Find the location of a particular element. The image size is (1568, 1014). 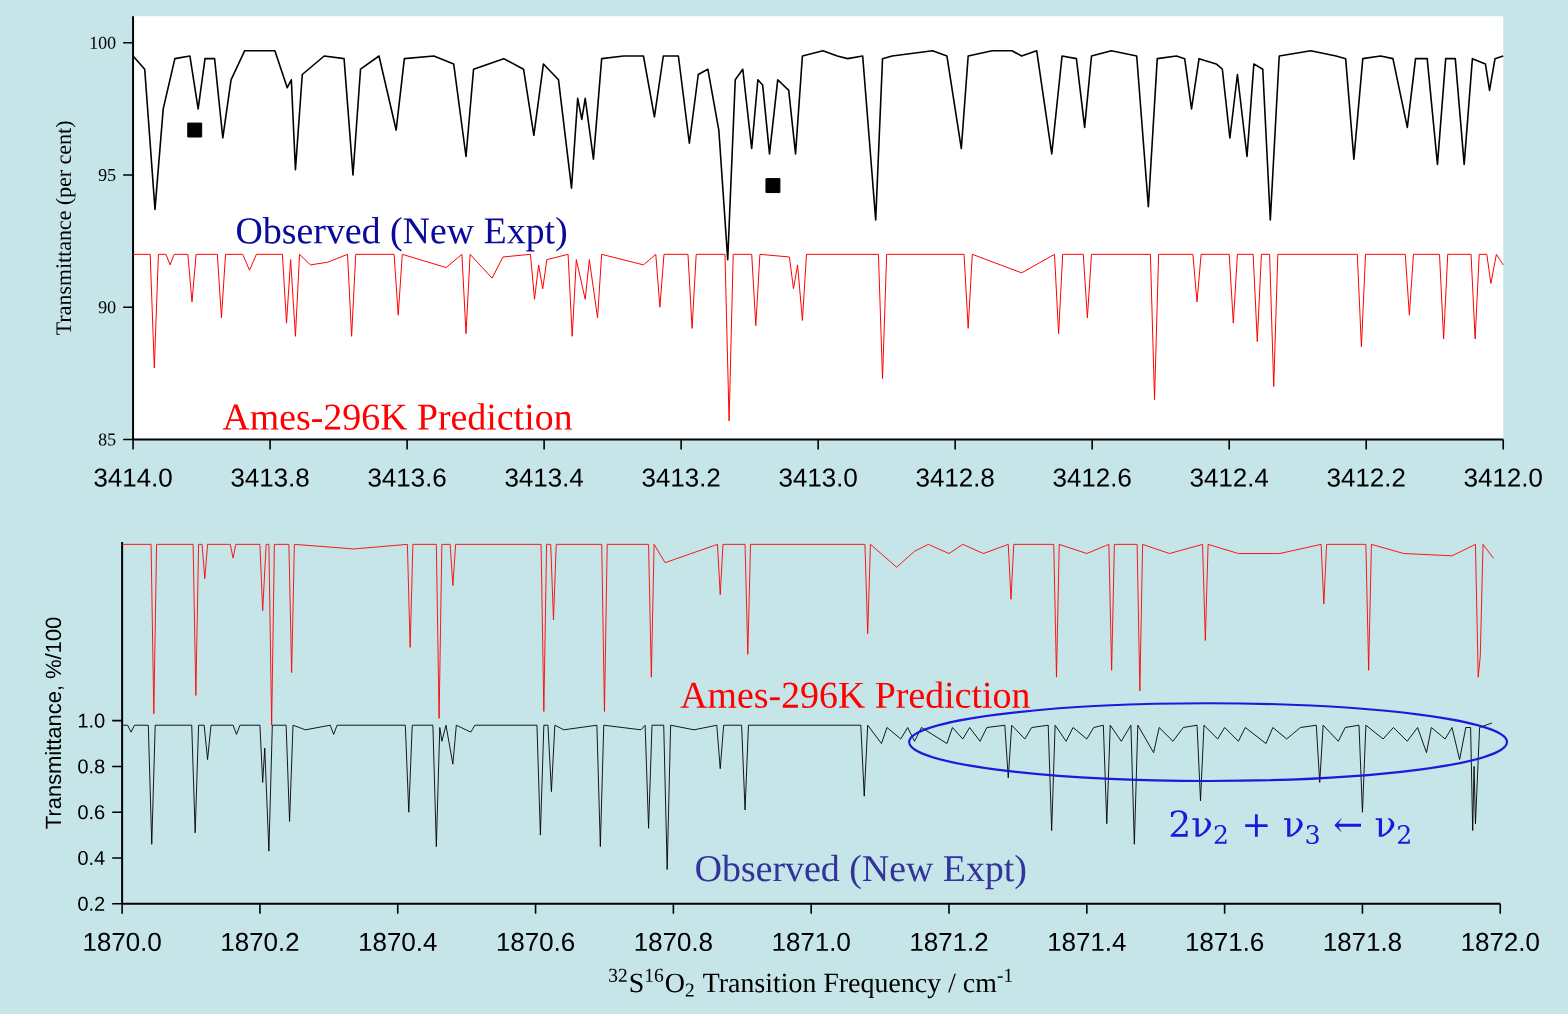

x-tick-label: 1871.4 is located at coordinates (1087, 941).